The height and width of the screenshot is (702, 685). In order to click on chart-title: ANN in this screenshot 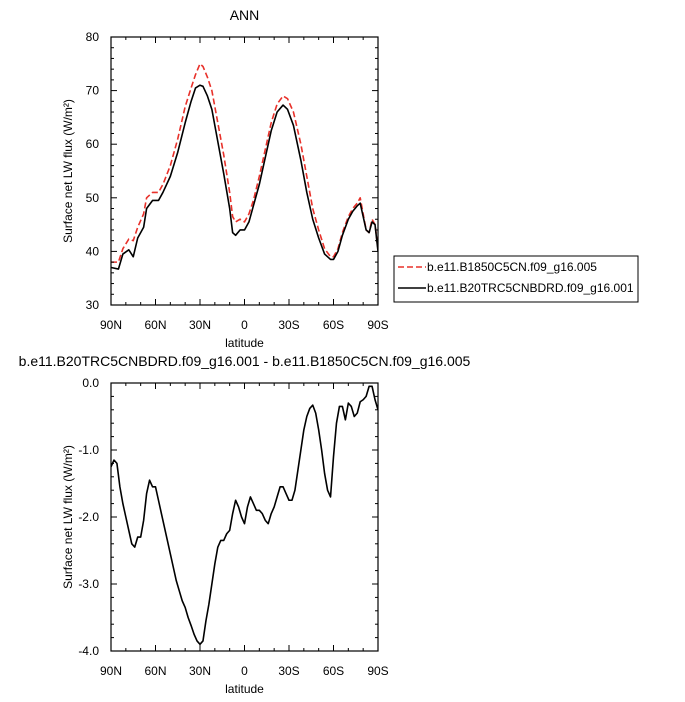, I will do `click(245, 15)`.